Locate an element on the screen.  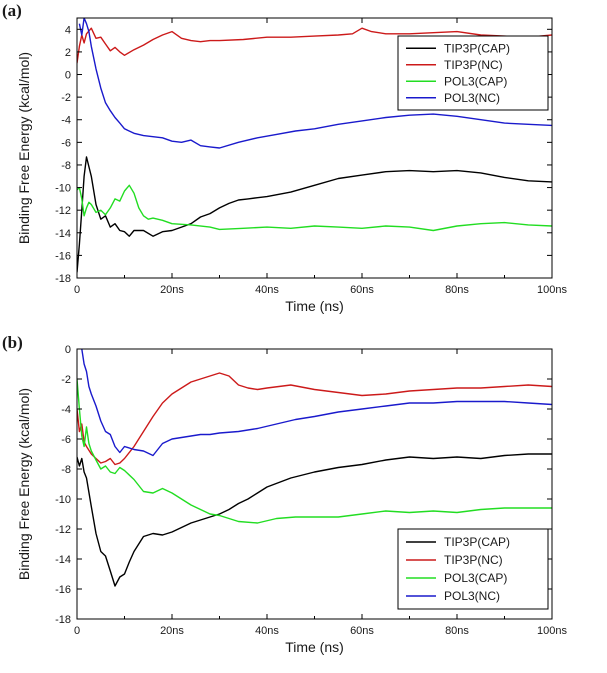
series-line-tip3p-cap is located at coordinates (314, 214).